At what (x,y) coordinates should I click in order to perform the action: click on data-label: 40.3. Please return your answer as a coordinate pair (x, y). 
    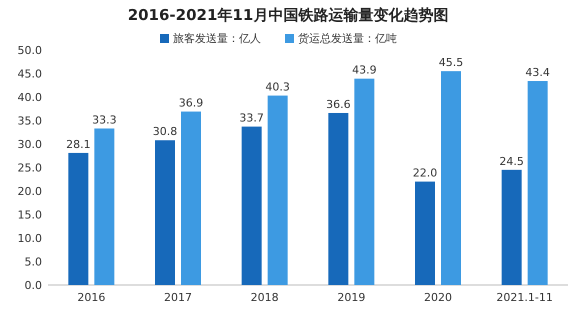
    Looking at the image, I should click on (277, 87).